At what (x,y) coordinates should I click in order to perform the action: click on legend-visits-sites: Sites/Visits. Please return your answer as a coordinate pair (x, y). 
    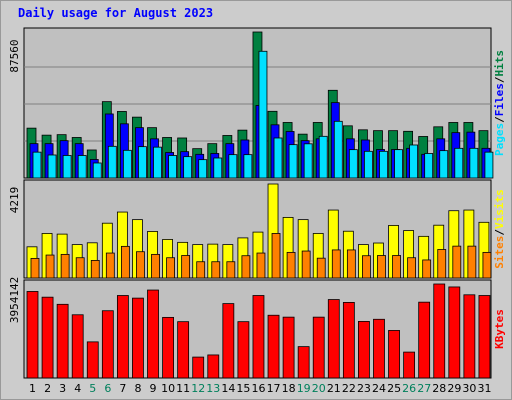
    Looking at the image, I should click on (499, 229).